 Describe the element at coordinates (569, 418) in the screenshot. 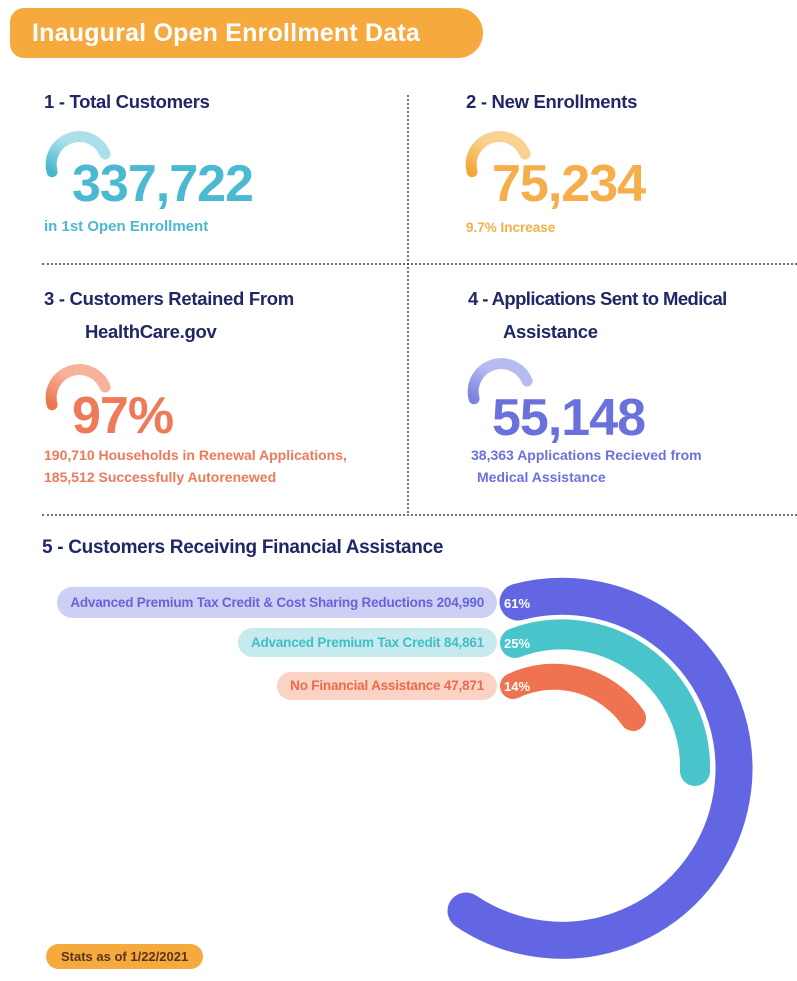

I see `stat-value: 55,148` at that location.